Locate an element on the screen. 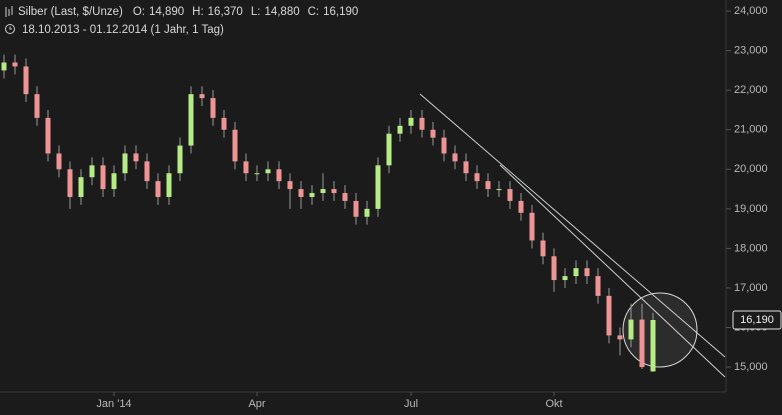 The width and height of the screenshot is (782, 415). header-icon is located at coordinates (9, 11).